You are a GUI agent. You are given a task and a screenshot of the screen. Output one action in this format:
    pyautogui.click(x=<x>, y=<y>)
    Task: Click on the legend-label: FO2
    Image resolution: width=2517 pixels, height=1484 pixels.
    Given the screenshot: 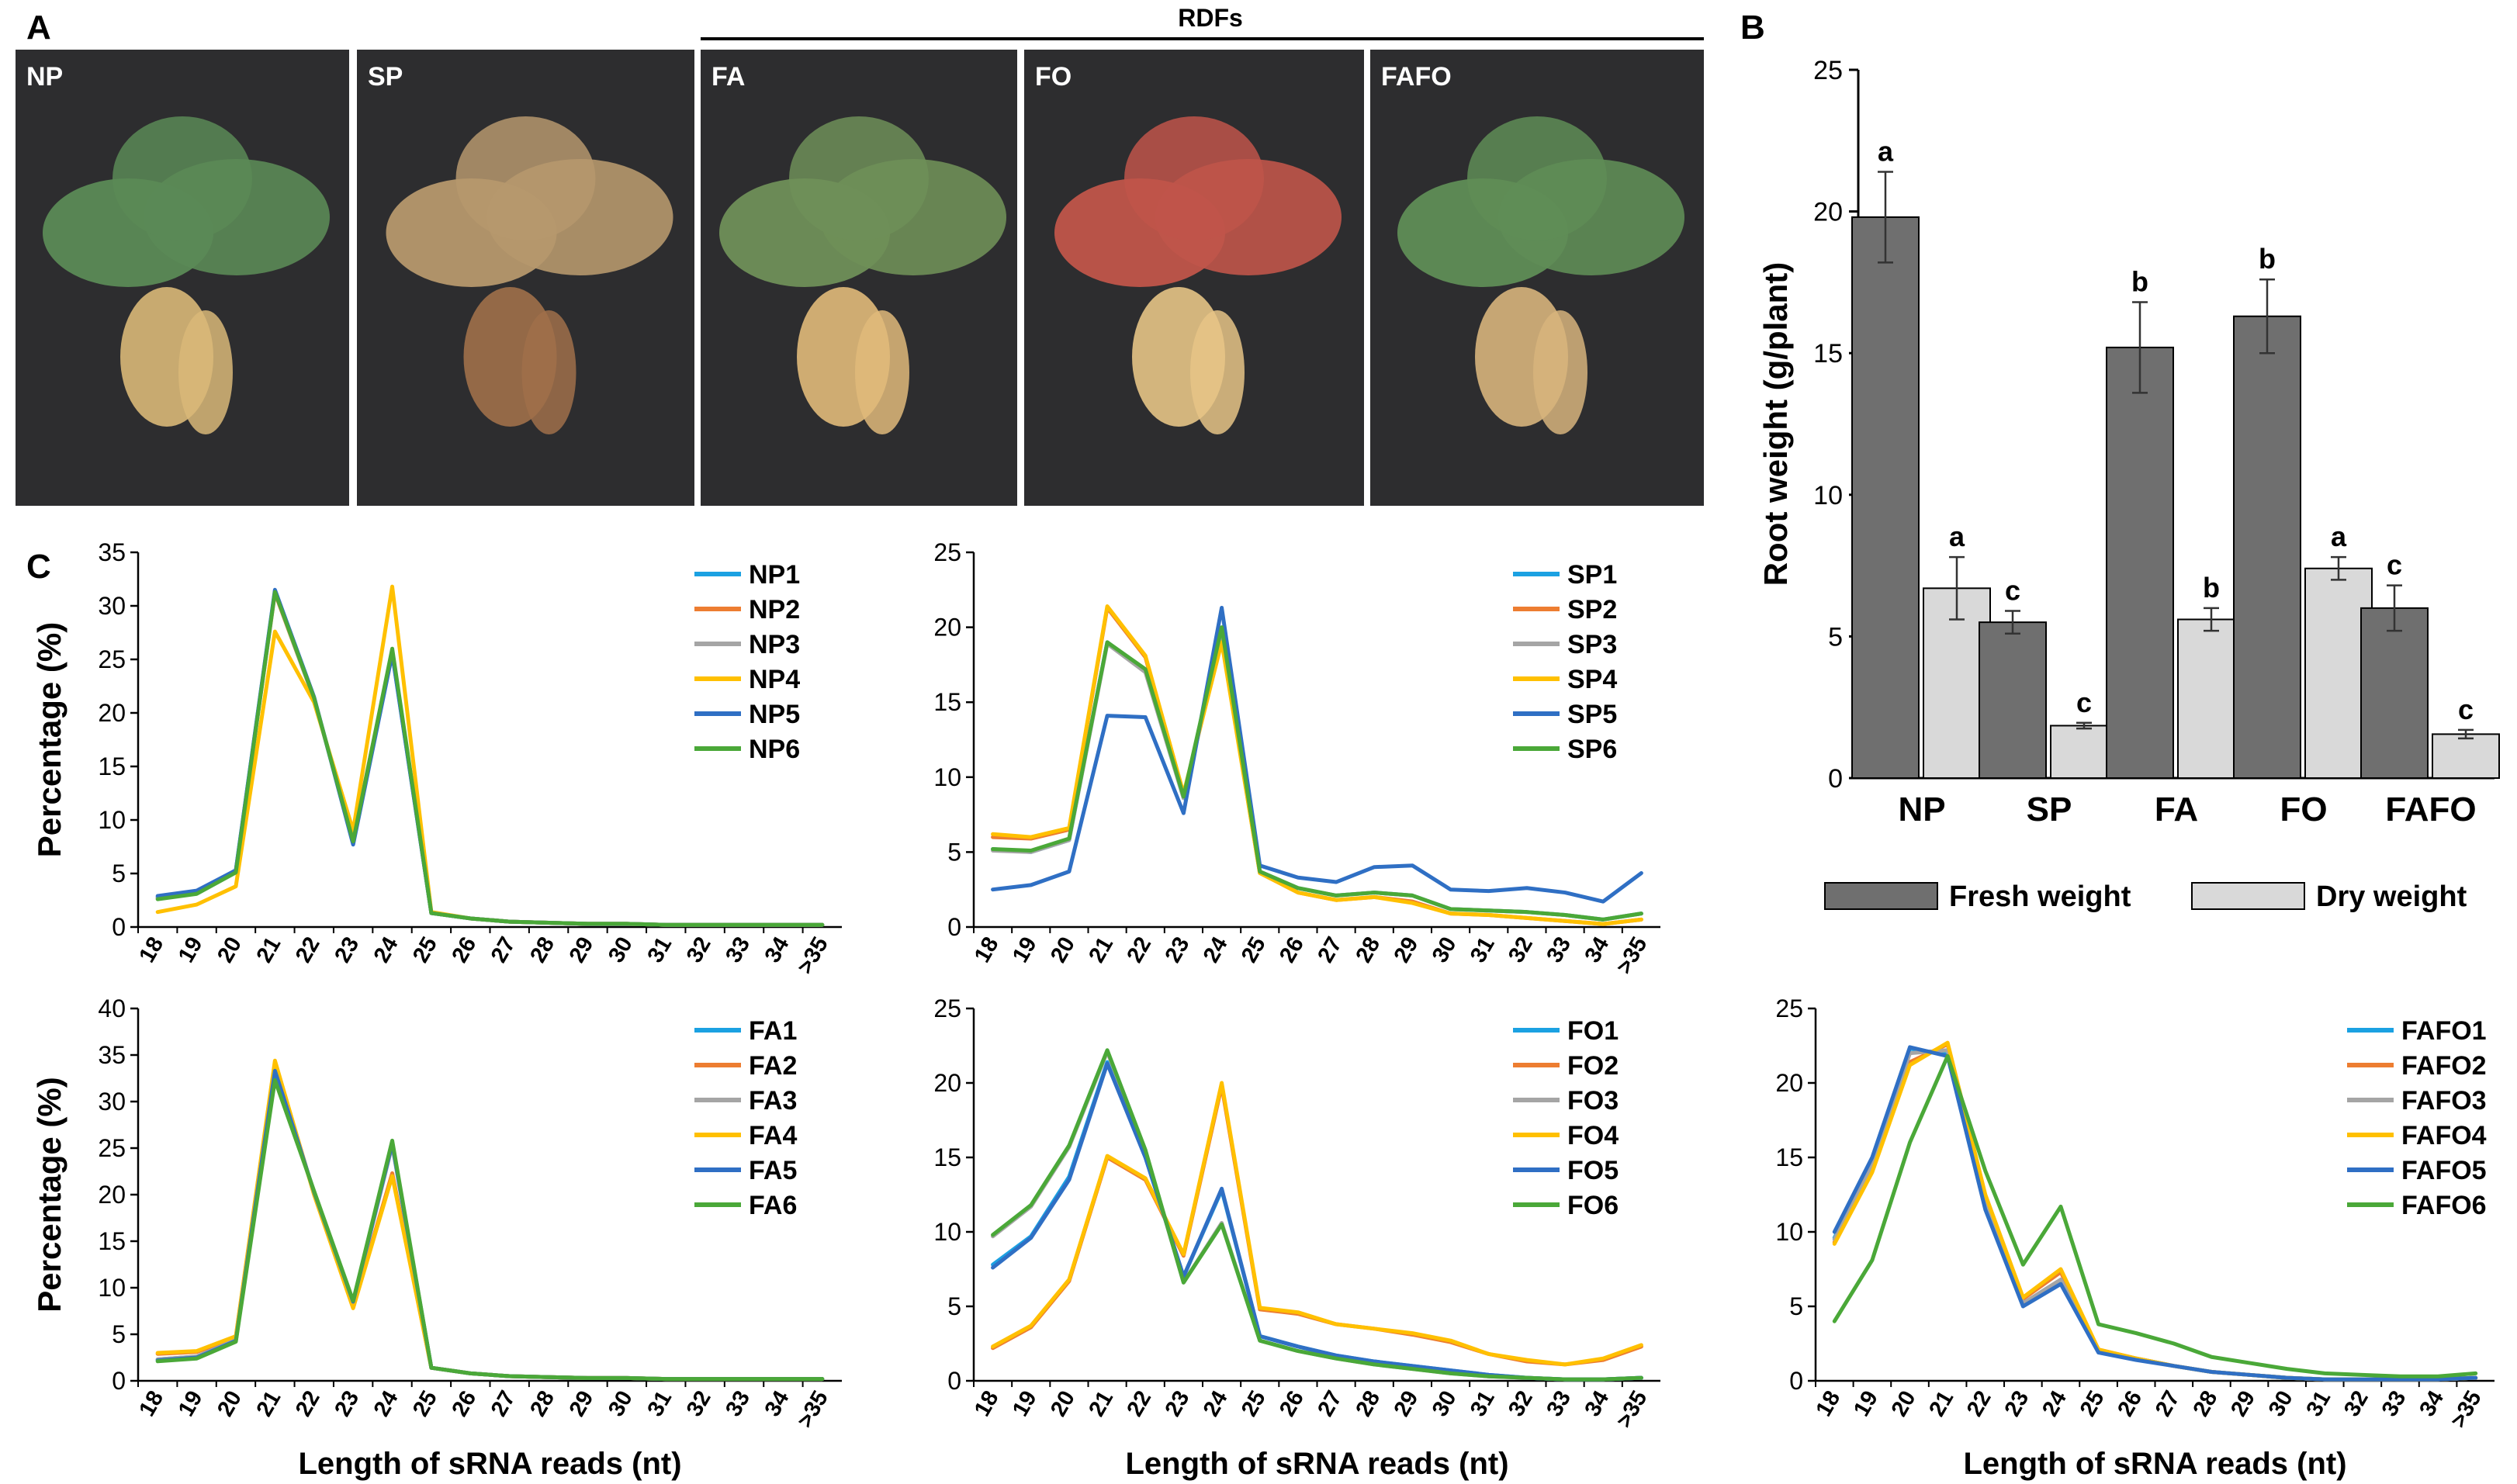 What is the action you would take?
    pyautogui.click(x=1593, y=1066)
    